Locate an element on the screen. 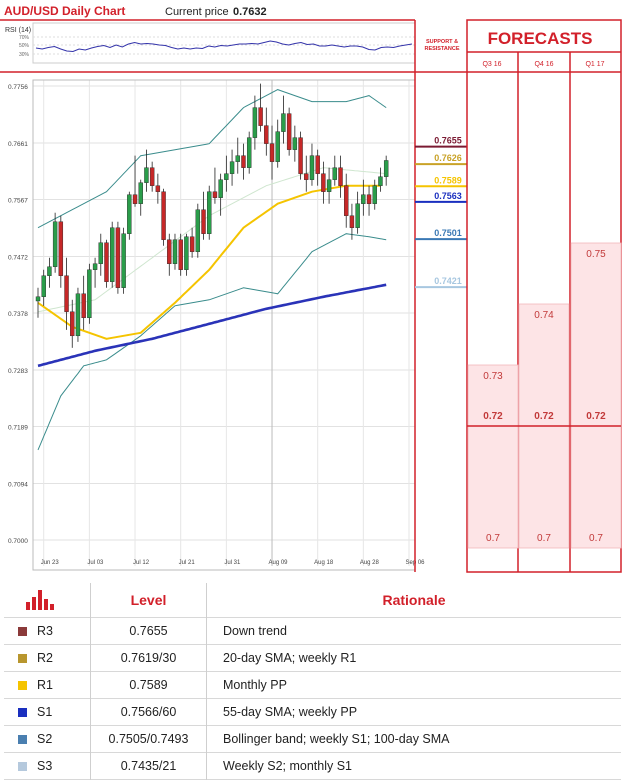 Image resolution: width=625 pixels, height=781 pixels. x-tick-label: Aug 09 is located at coordinates (278, 563).